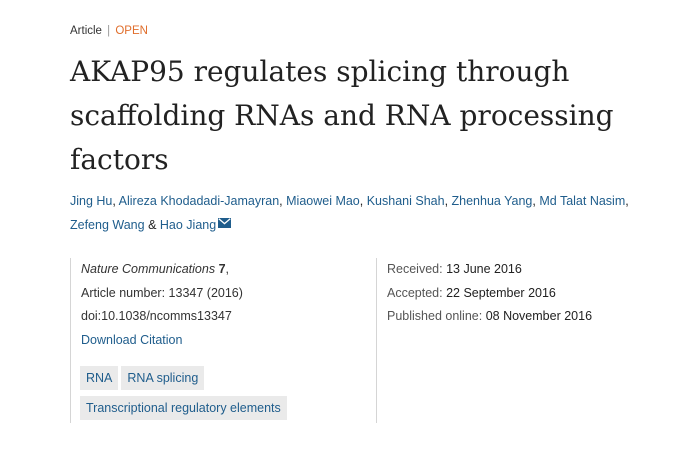  I want to click on journal-volume: 7, so click(222, 269).